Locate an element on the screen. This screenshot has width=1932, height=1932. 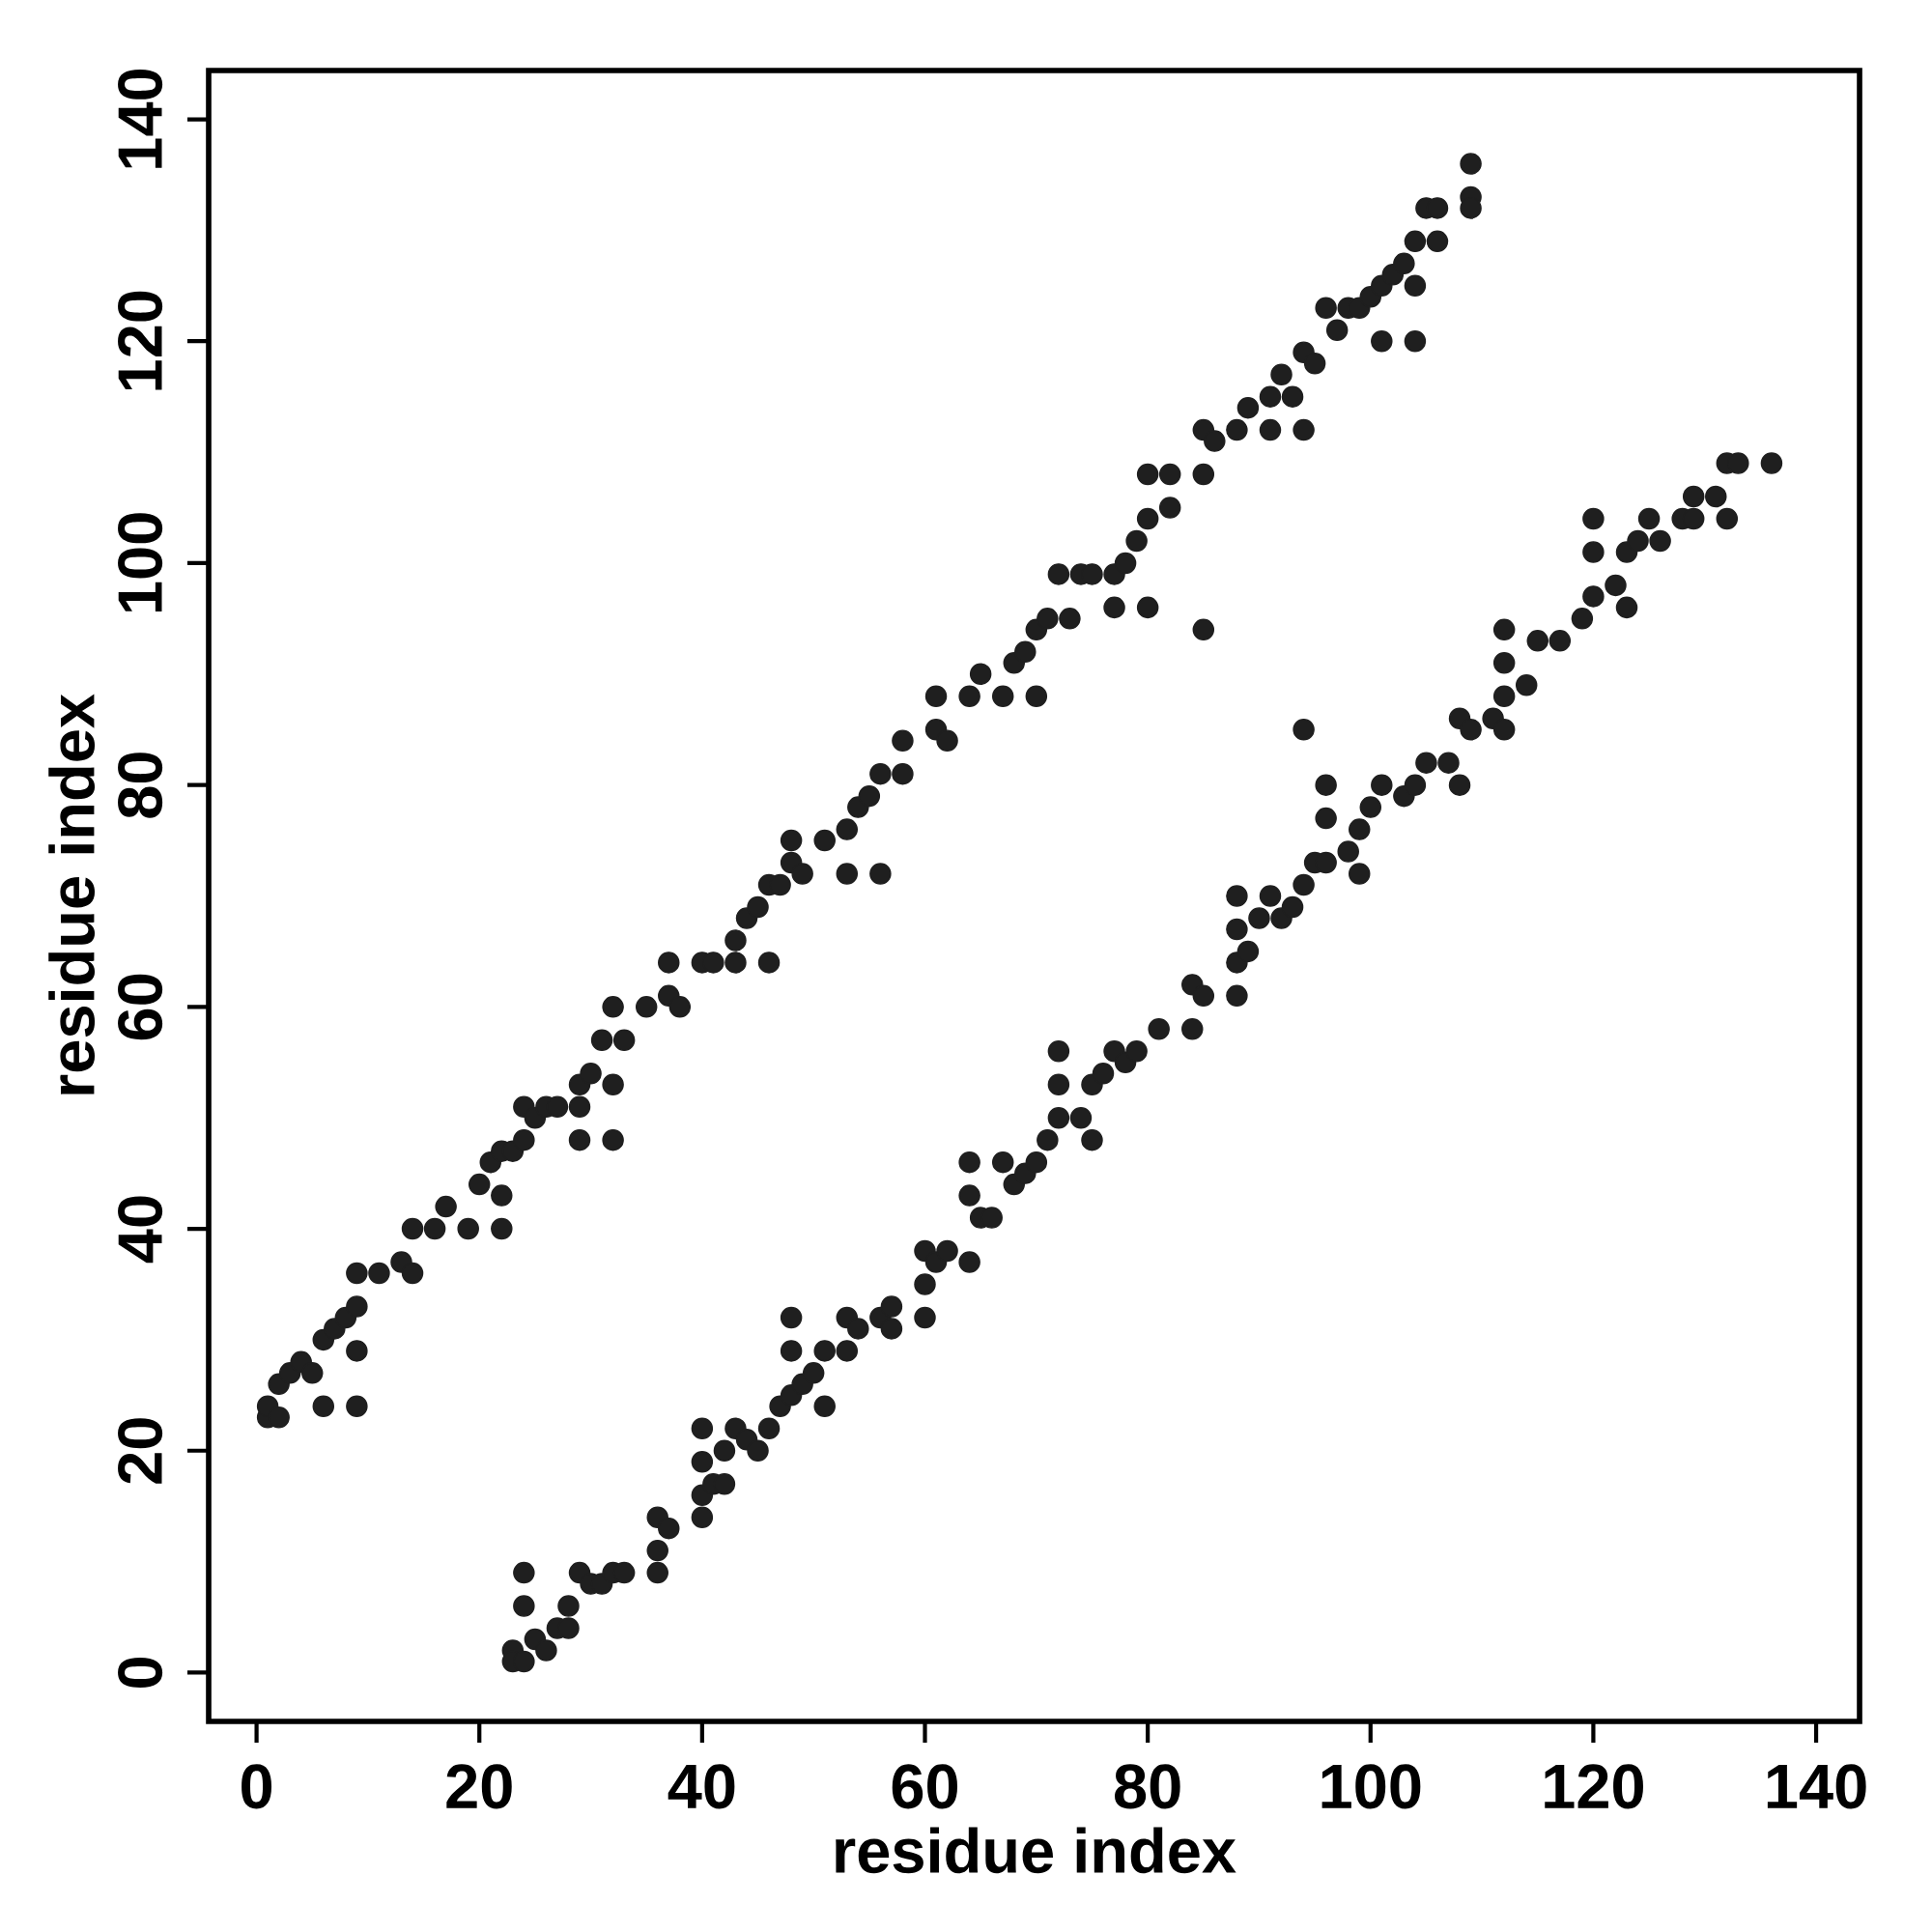
x-tick-label: 100 is located at coordinates (1371, 1786).